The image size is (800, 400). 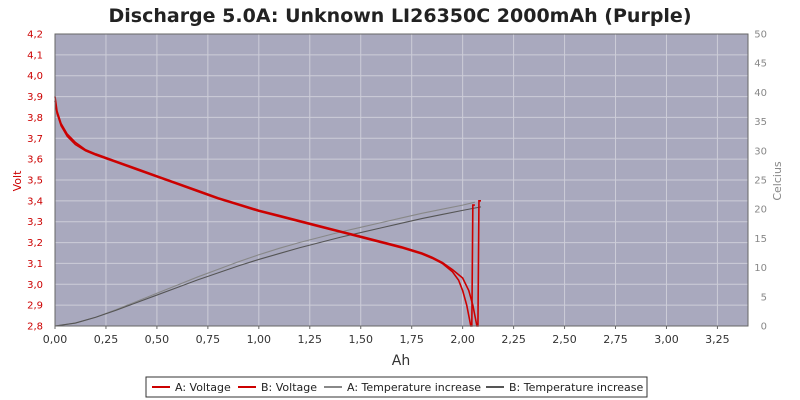 I want to click on x-tick-label: 3,25, so click(x=717, y=339).